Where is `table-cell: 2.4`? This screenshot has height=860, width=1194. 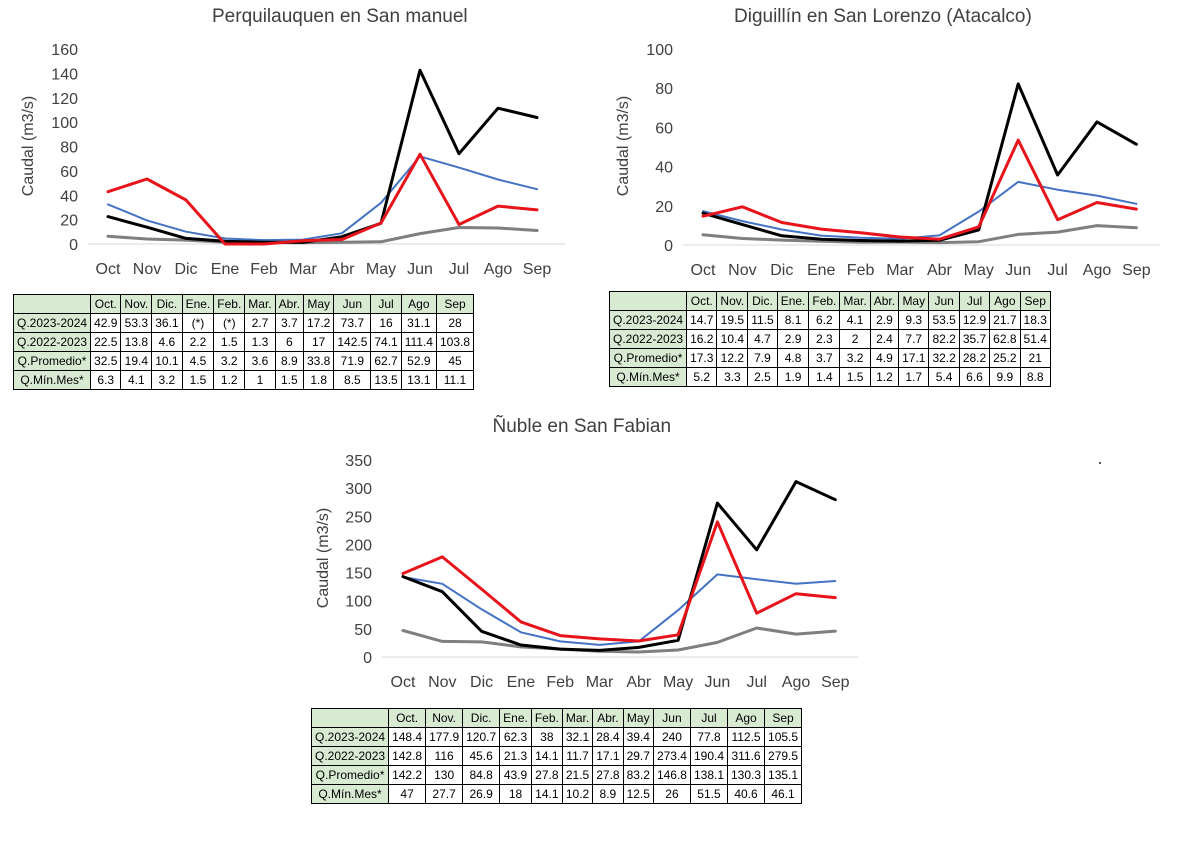 table-cell: 2.4 is located at coordinates (884, 339).